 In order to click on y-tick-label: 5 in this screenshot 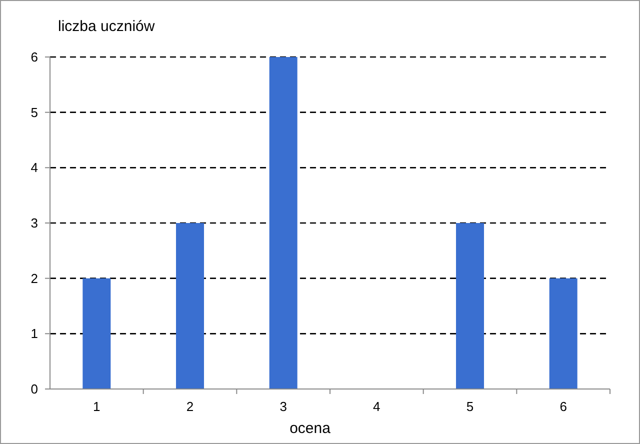, I will do `click(34, 112)`.